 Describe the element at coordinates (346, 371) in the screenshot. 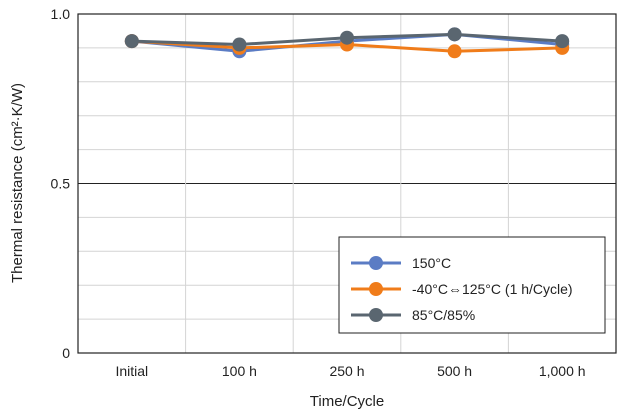

I see `x-tick-label: 250 h` at that location.